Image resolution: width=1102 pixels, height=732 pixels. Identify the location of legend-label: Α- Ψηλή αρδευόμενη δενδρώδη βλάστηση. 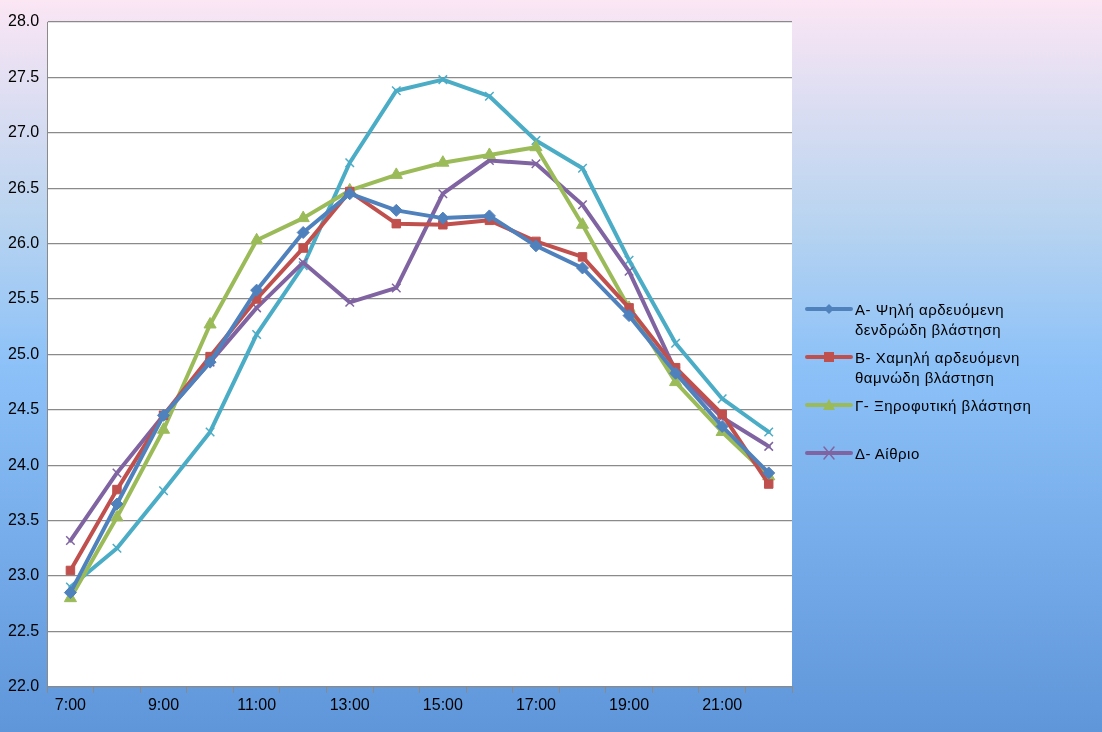
(930, 320).